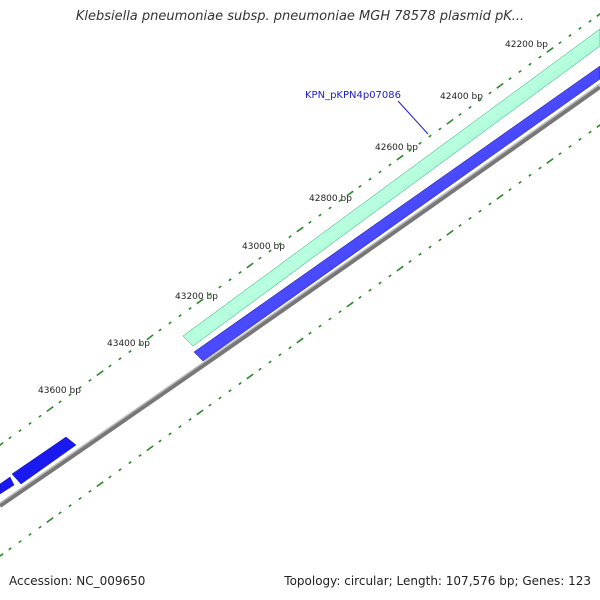  Describe the element at coordinates (461, 97) in the screenshot. I see `tick-label-42400: 42400 bp` at that location.